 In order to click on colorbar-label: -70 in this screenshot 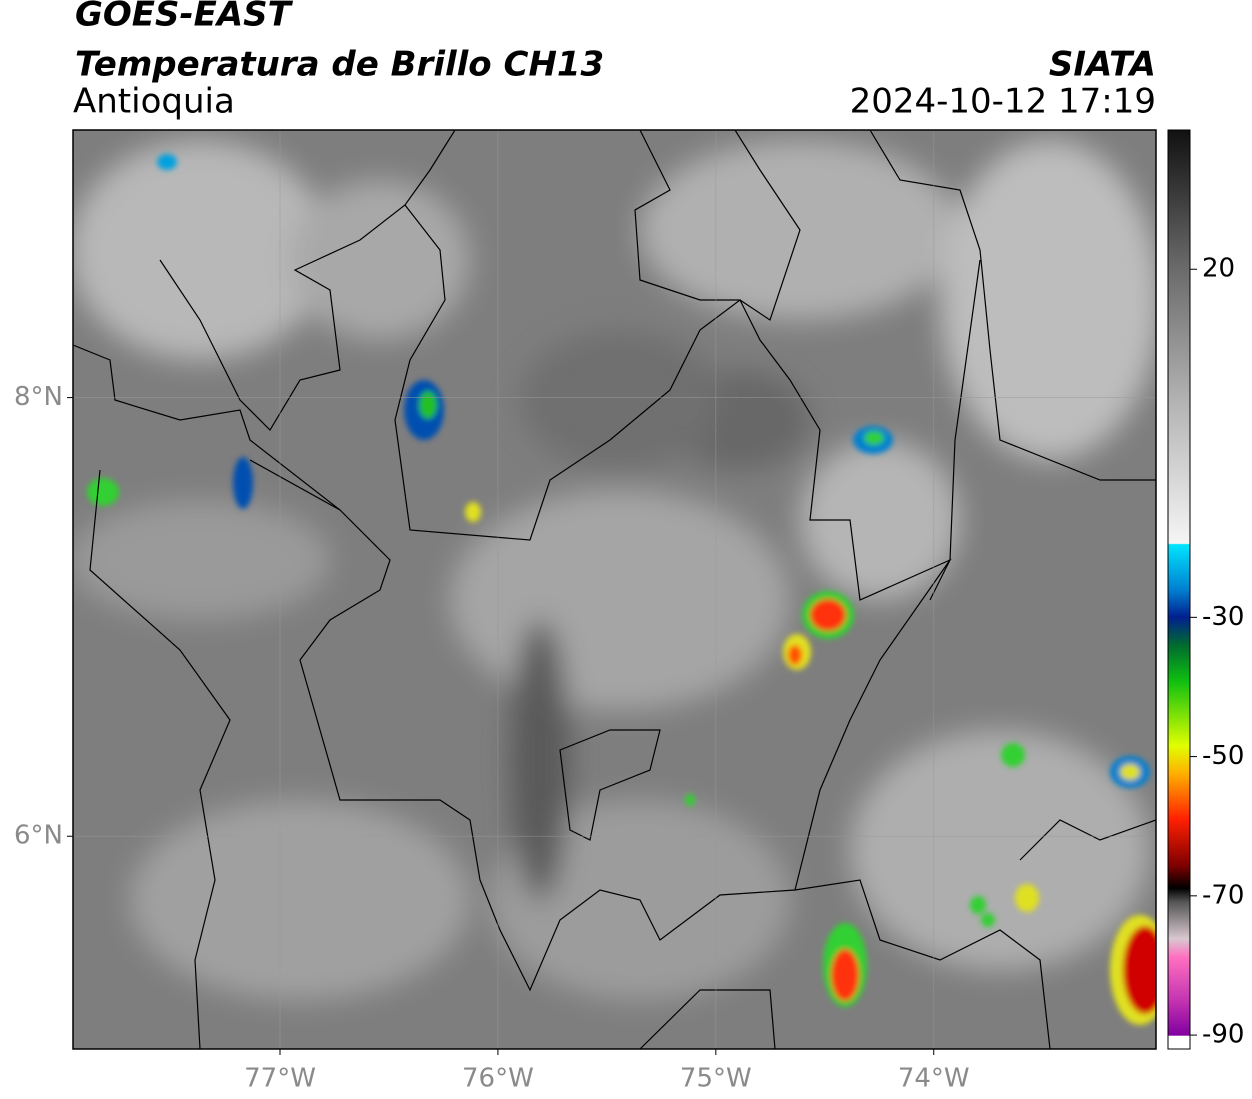, I will do `click(1223, 895)`.